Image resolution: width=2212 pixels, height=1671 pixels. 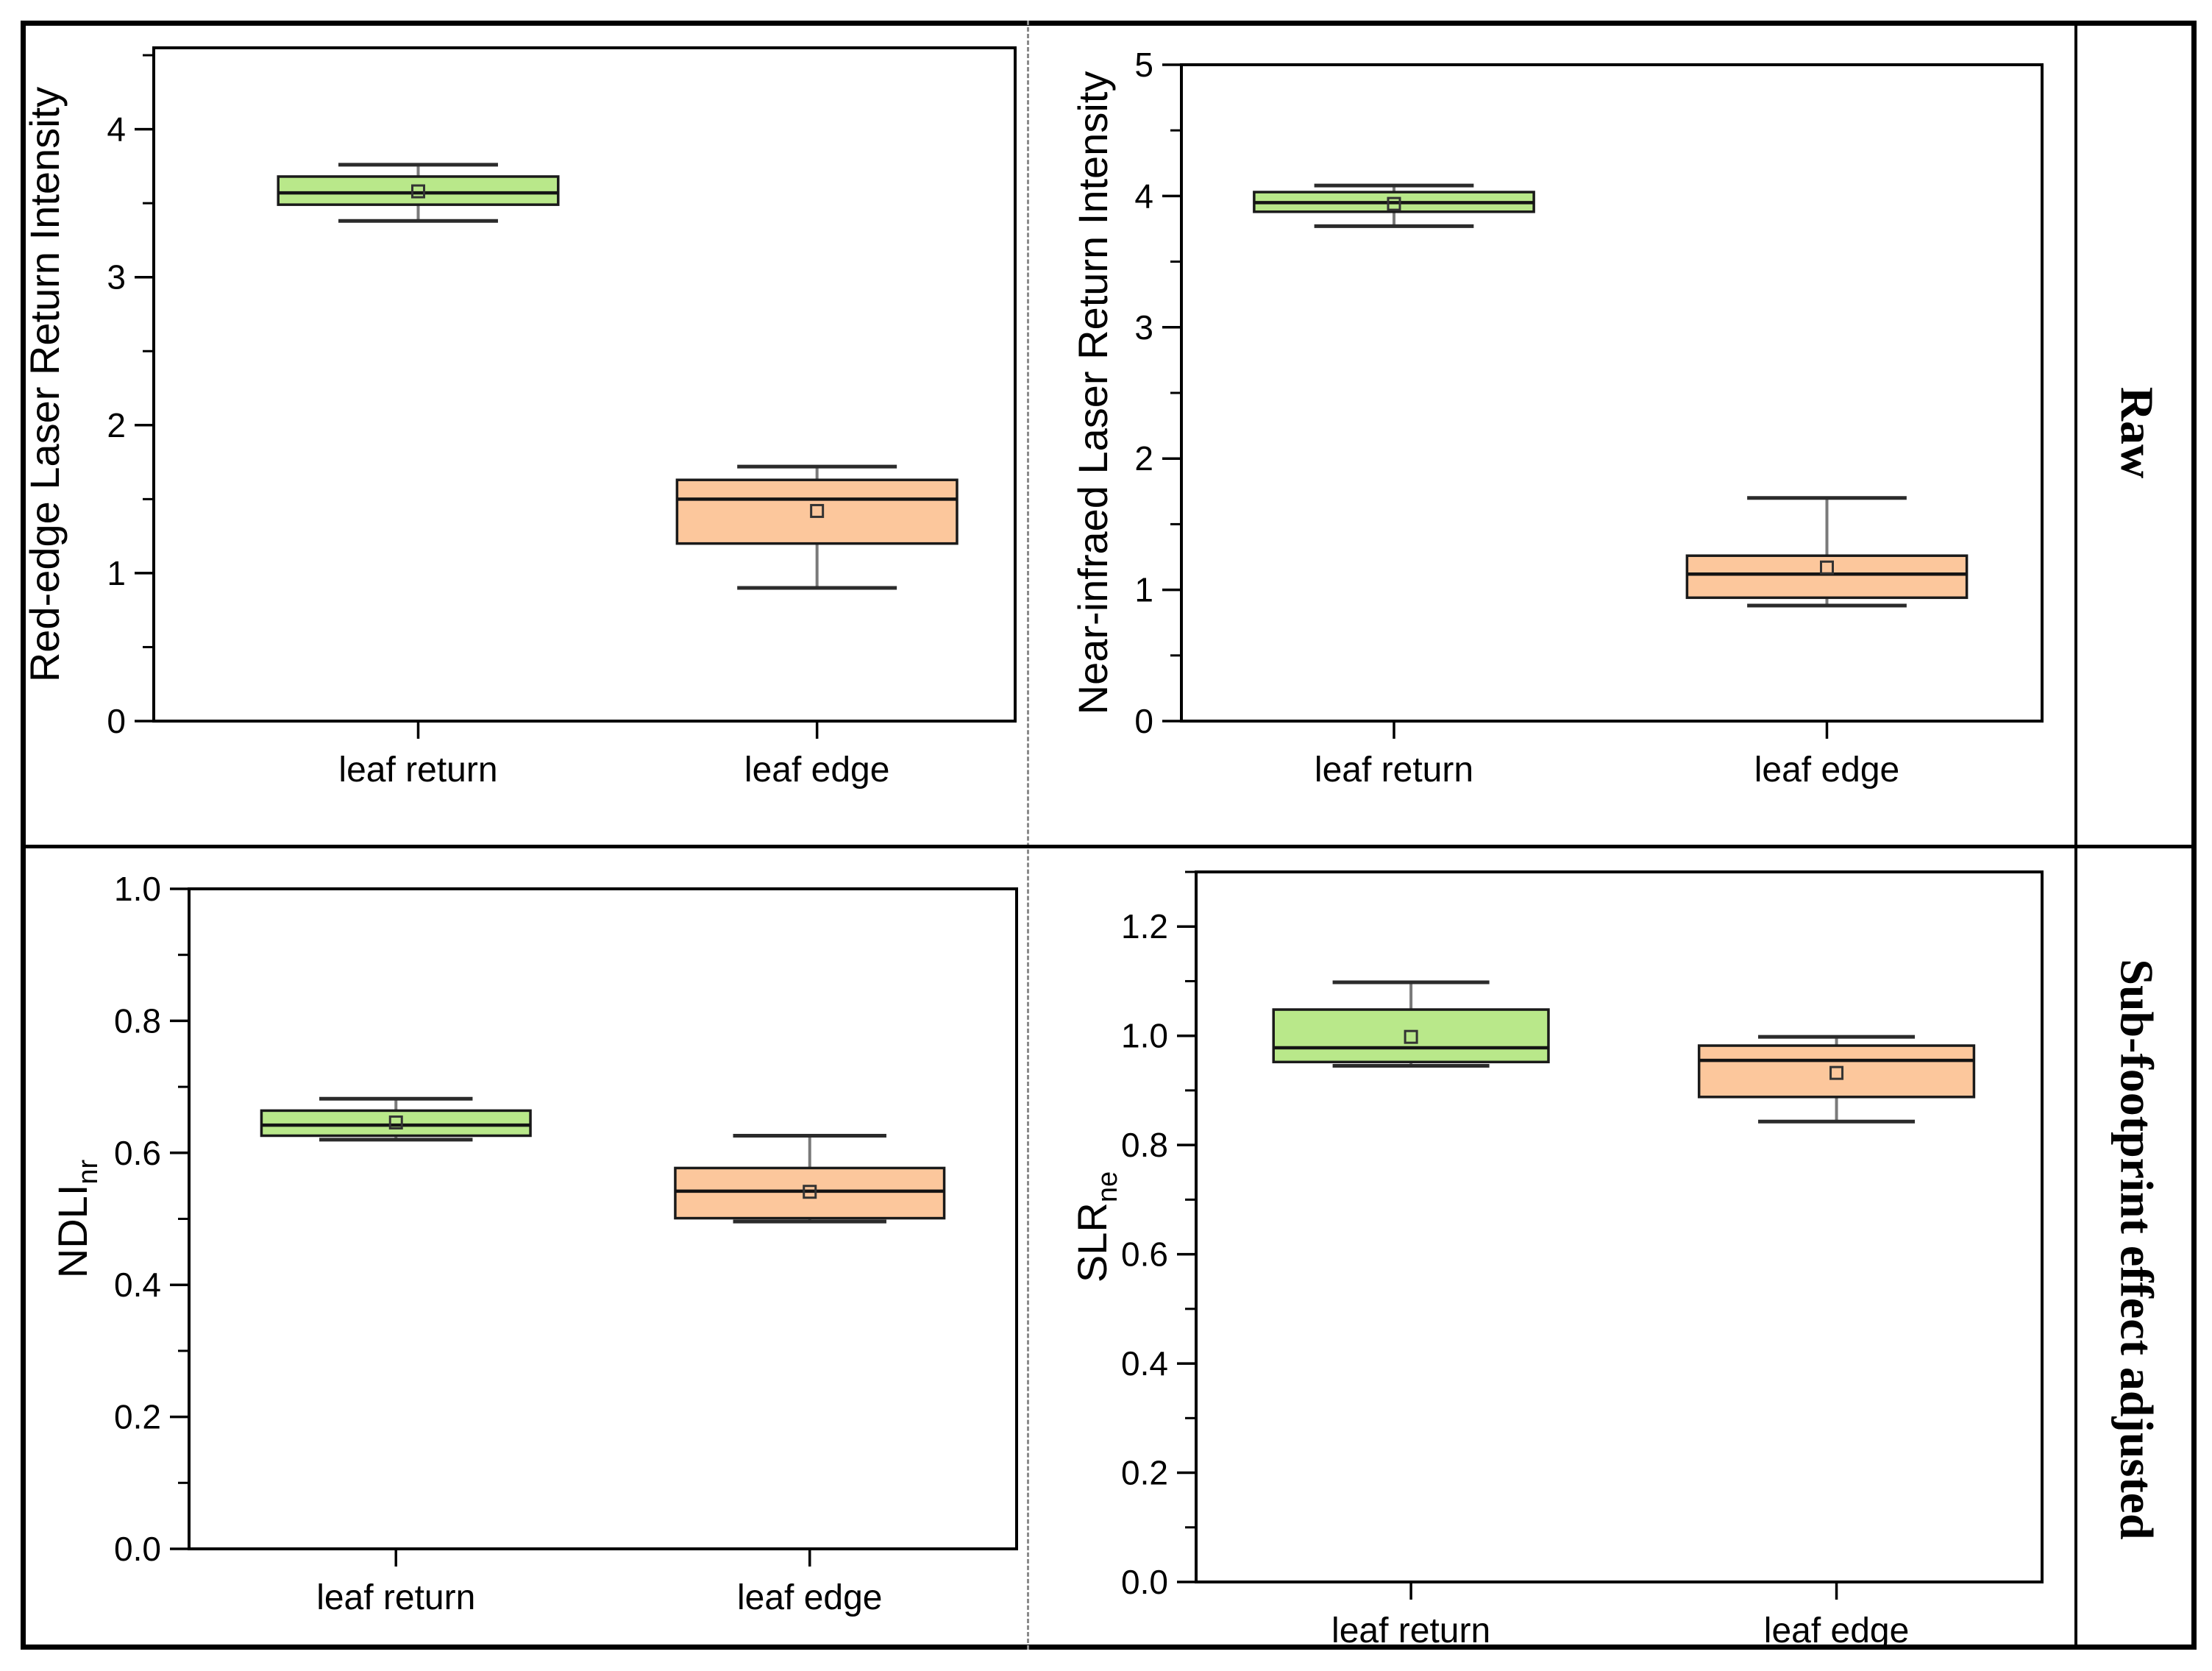 I want to click on row-label-cell-raw: Raw, so click(x=2137, y=433).